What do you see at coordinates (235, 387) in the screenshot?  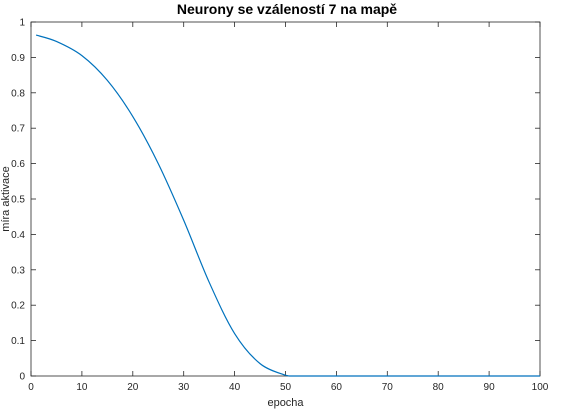 I see `x-tick-label: 40` at bounding box center [235, 387].